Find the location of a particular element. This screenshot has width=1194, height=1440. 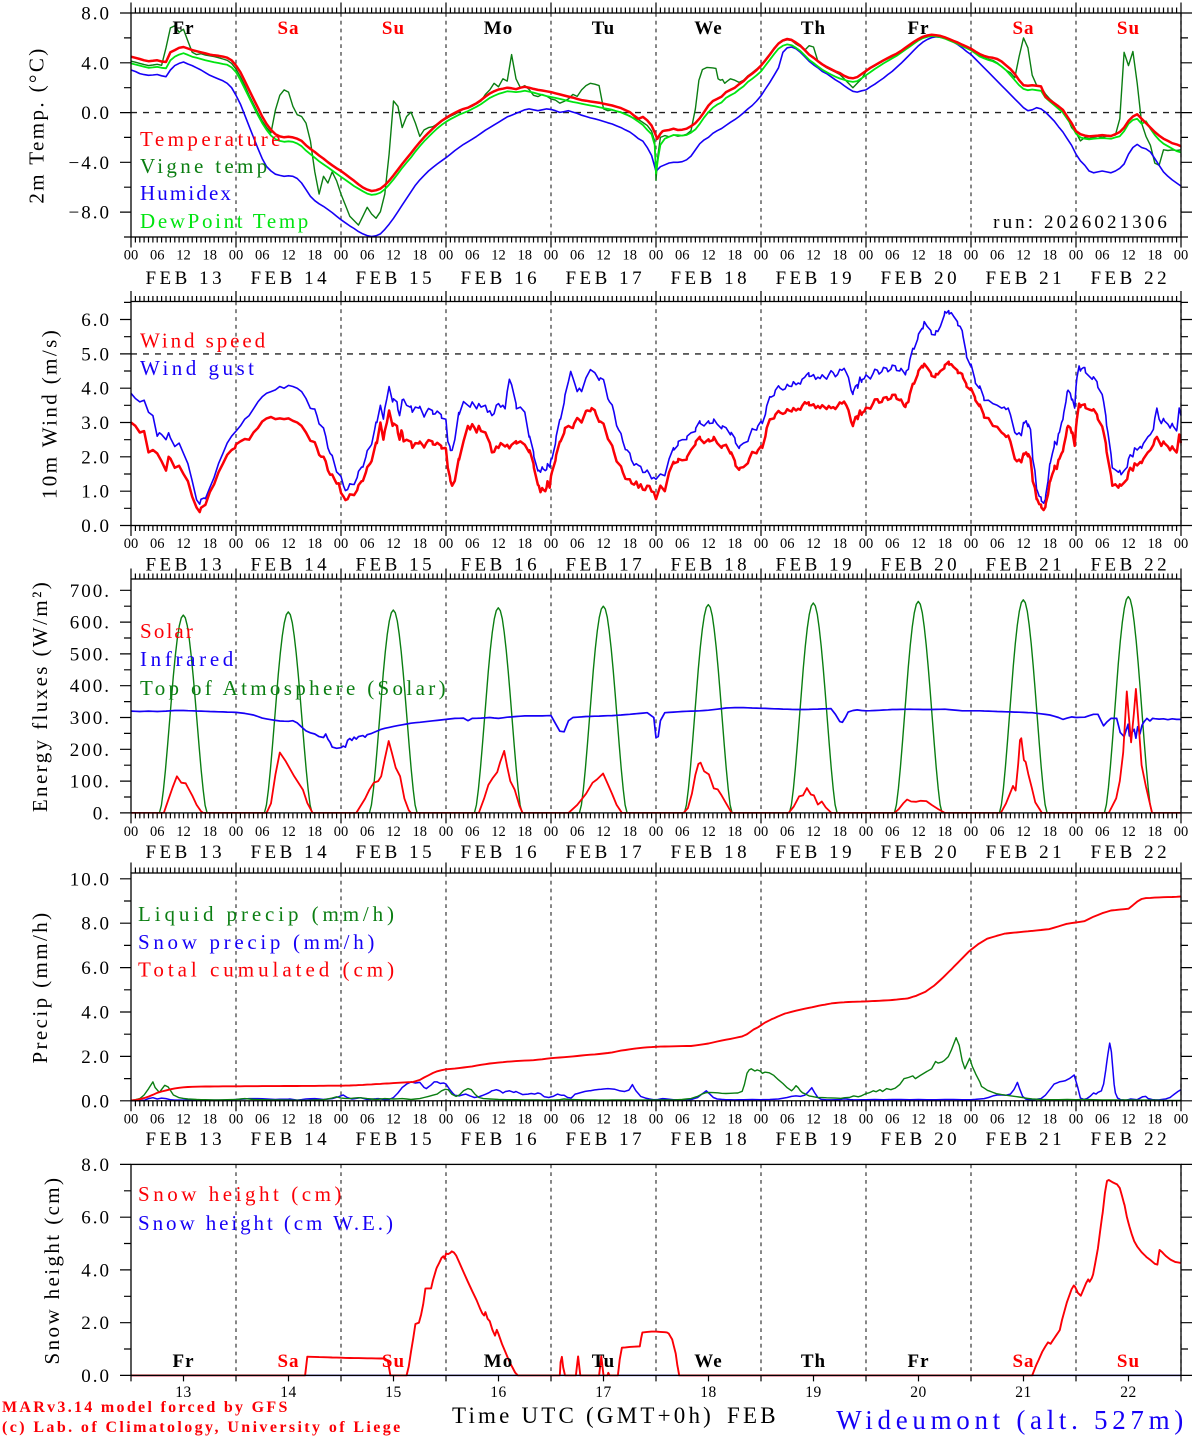

svg-text: Vigne temp is located at coordinates (205, 166).